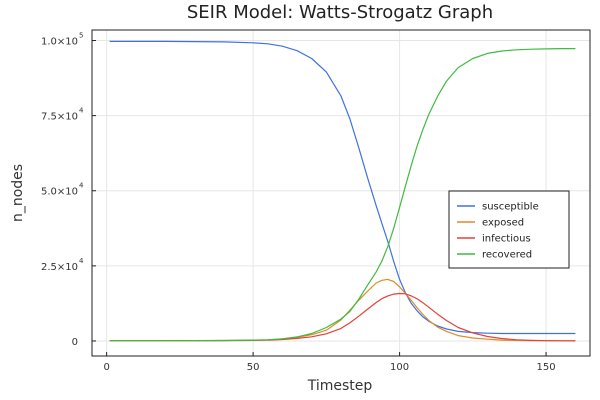 The image size is (600, 400). What do you see at coordinates (59, 267) in the screenshot?
I see `y-tick-label: 2.5×10` at bounding box center [59, 267].